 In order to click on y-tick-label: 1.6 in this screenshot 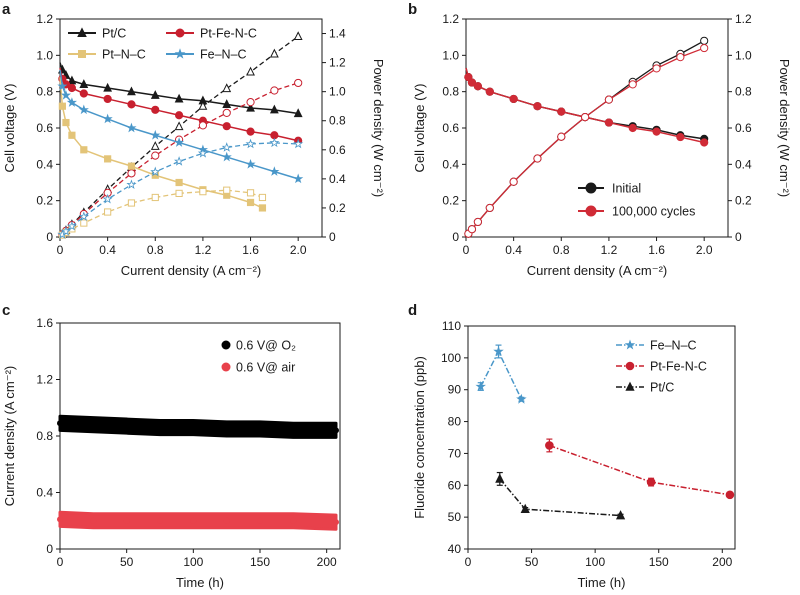, I will do `click(44, 323)`.